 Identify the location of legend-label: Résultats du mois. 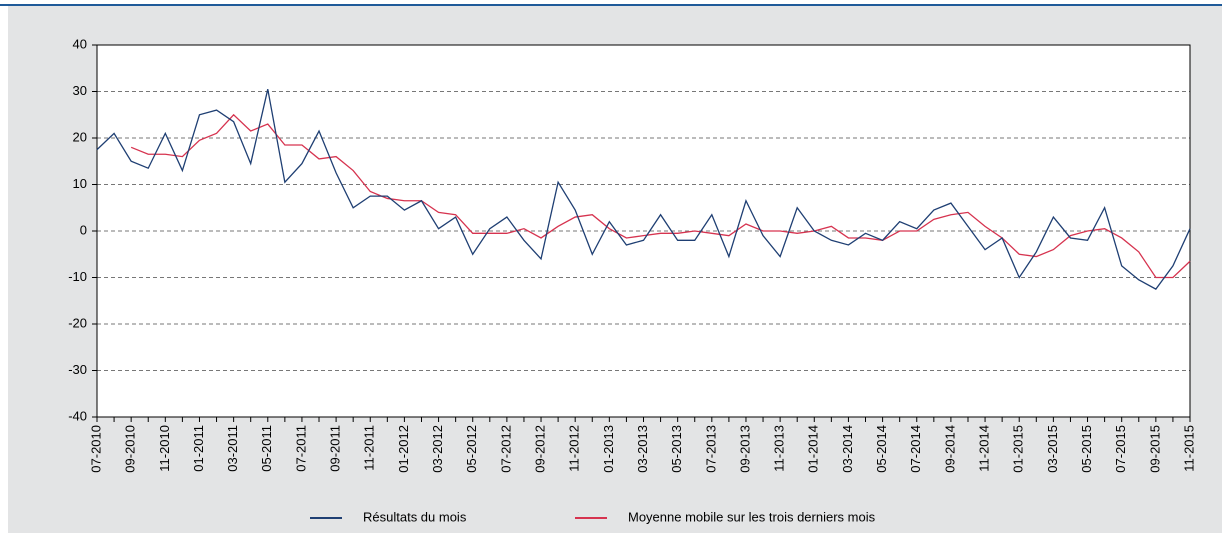
(415, 516).